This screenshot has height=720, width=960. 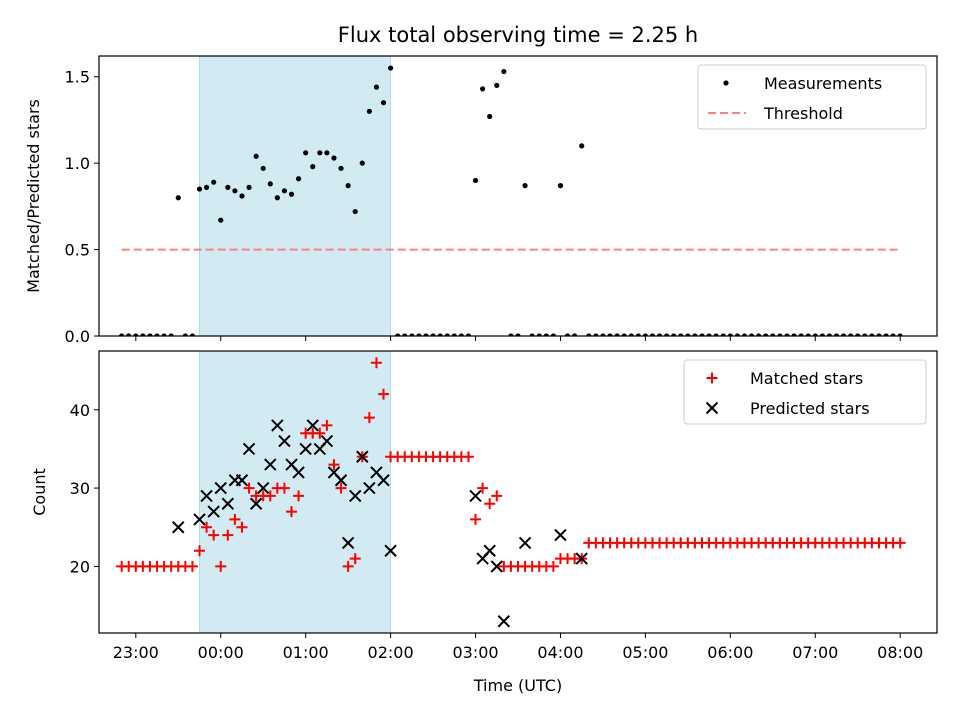 I want to click on top-legend-box, so click(x=812, y=97).